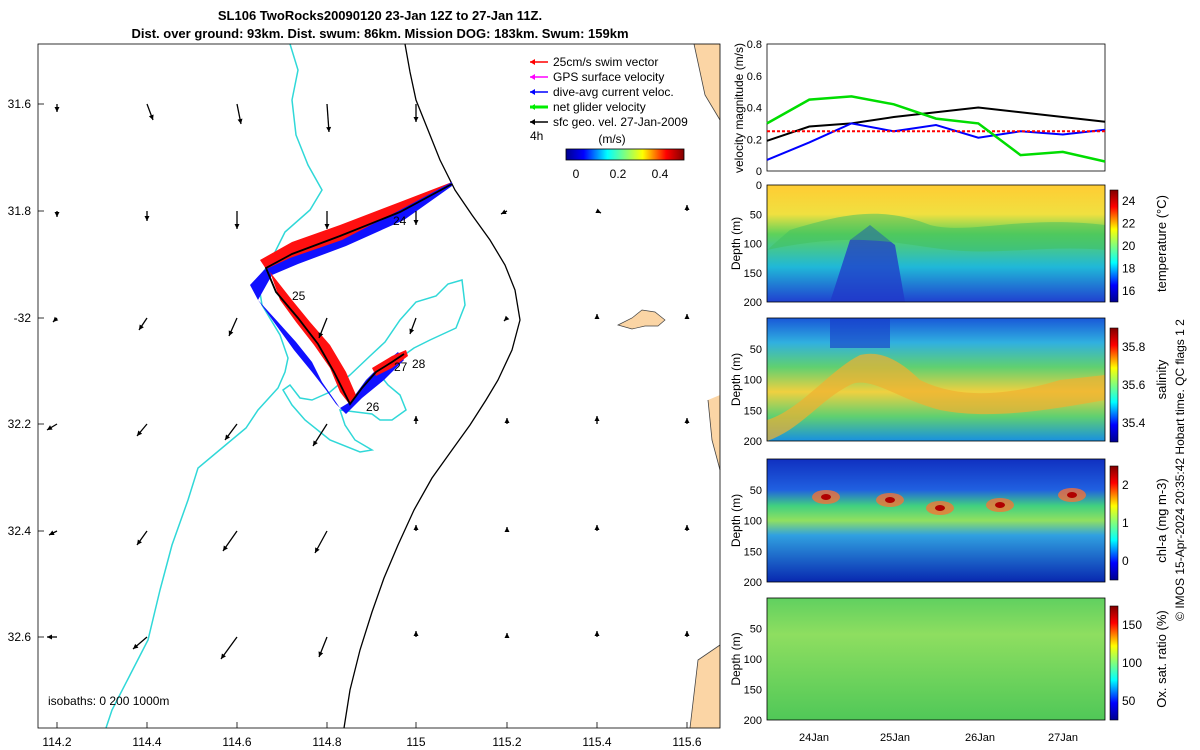 This screenshot has width=1200, height=750. Describe the element at coordinates (1161, 659) in the screenshot. I see `colorbar-label: Ox. sat. ratio (%)` at that location.